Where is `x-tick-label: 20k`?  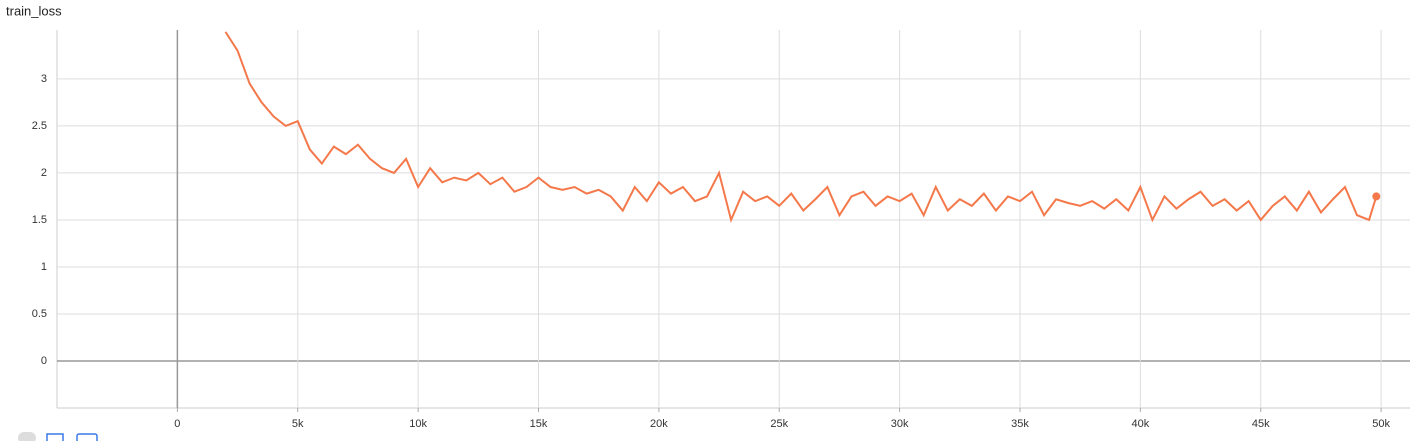
x-tick-label: 20k is located at coordinates (659, 424).